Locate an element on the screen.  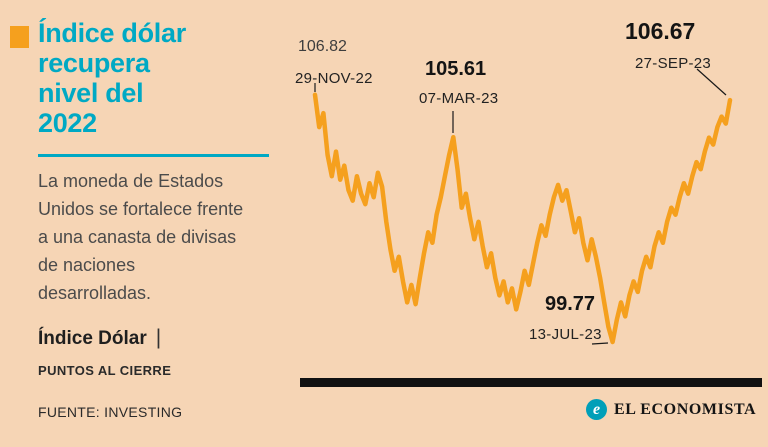
page-title: Índice dólar recupera nivel del 2022 is located at coordinates (112, 78).